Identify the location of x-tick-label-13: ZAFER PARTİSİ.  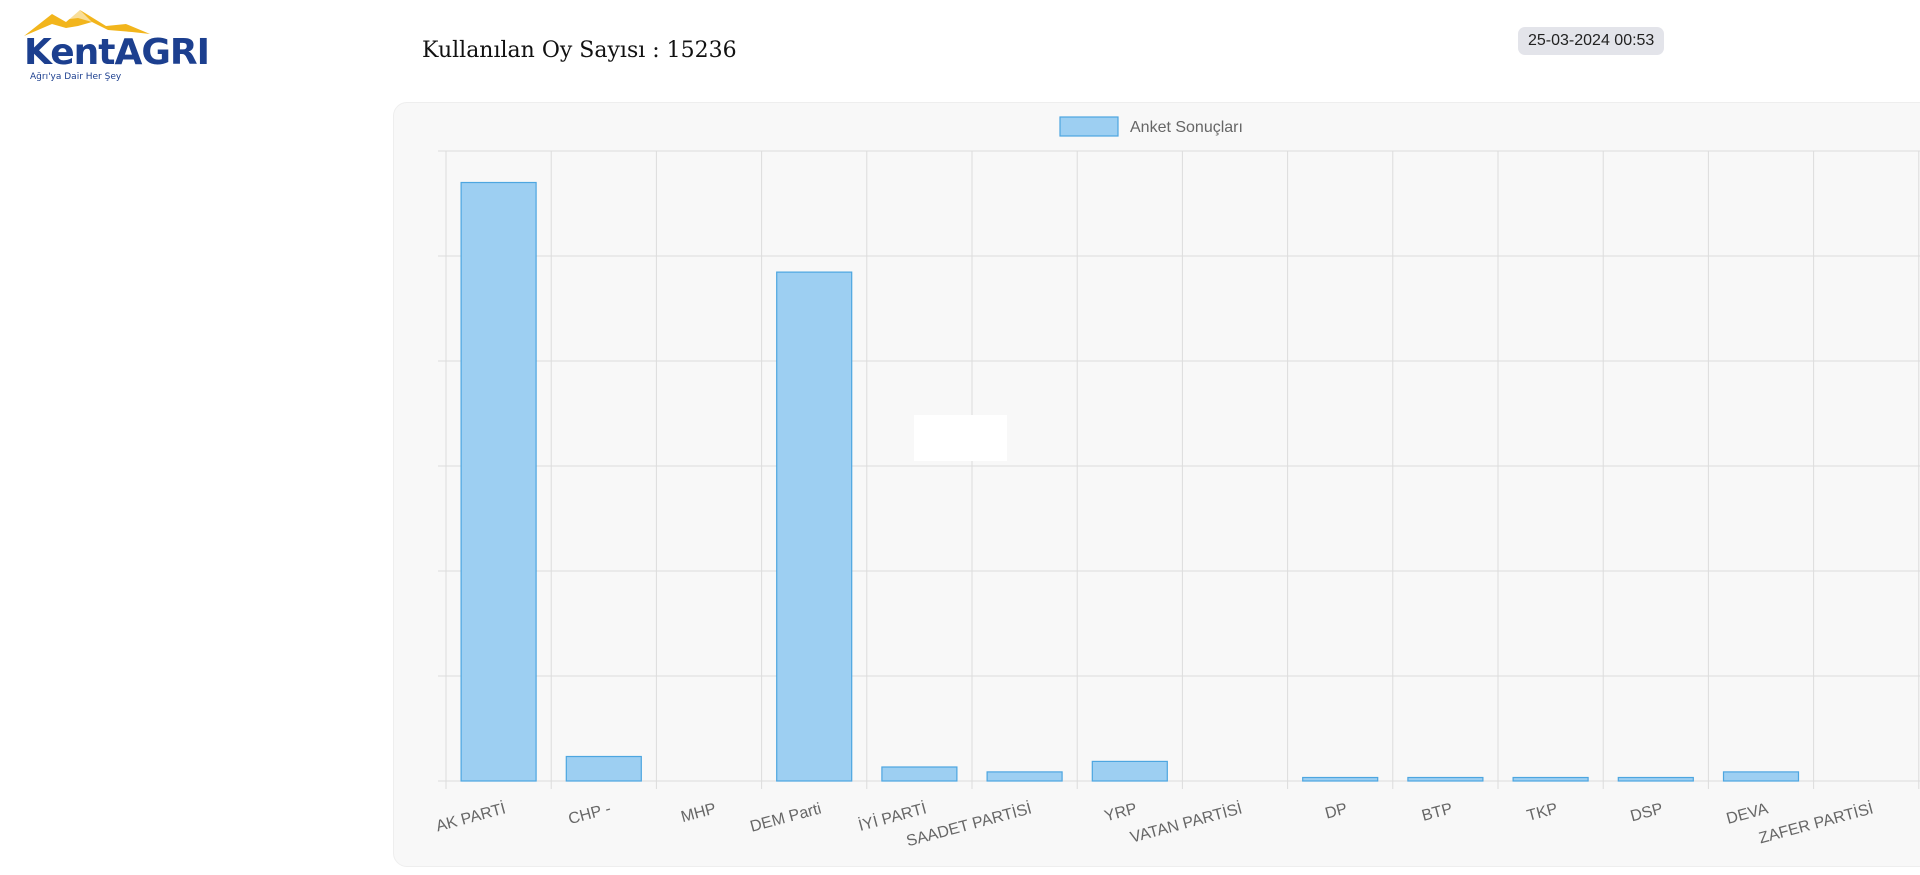
(1816, 823).